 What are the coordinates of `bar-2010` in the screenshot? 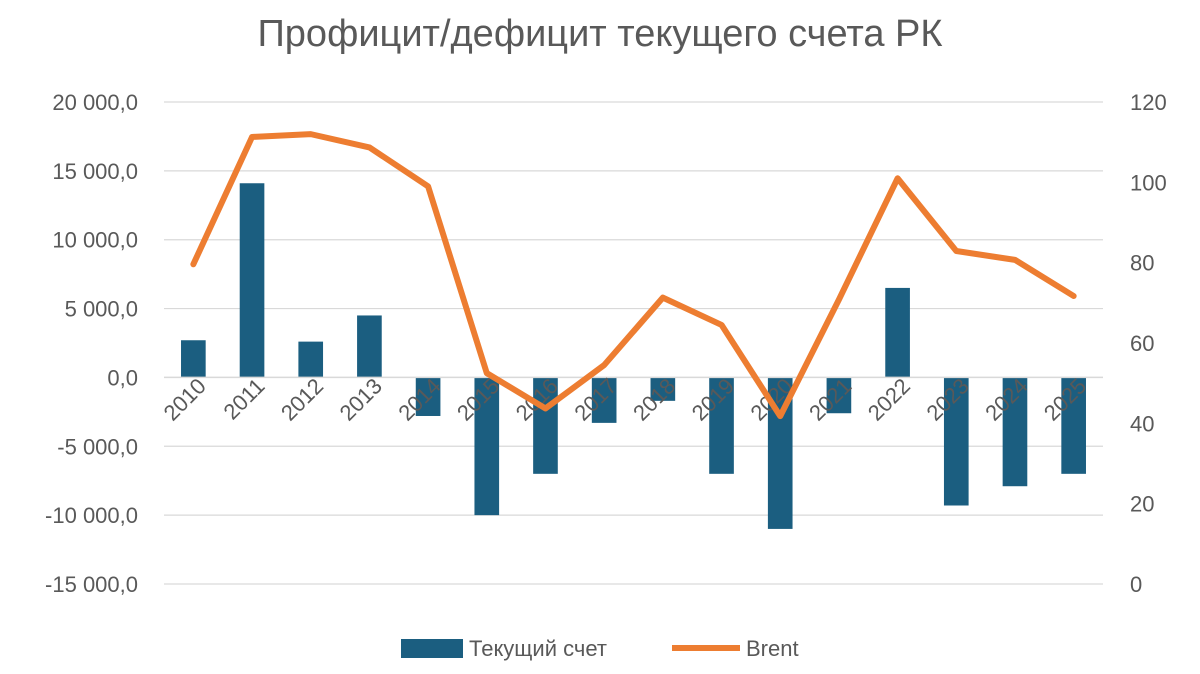 It's located at (193, 359).